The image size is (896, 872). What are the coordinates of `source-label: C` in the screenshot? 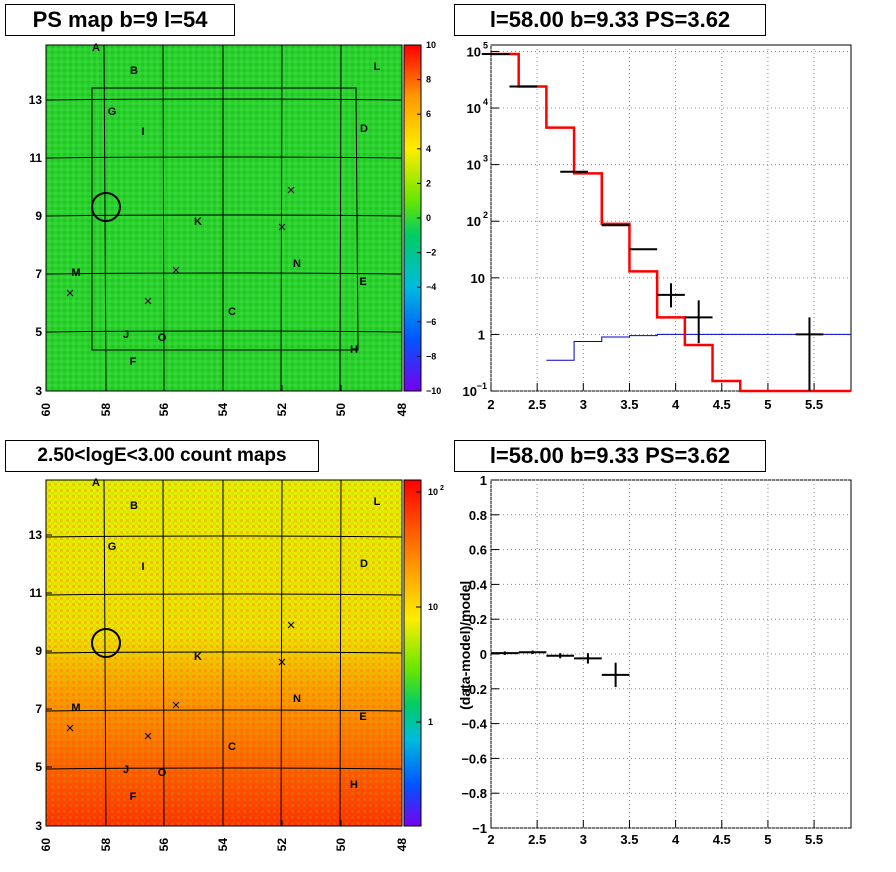 It's located at (232, 747).